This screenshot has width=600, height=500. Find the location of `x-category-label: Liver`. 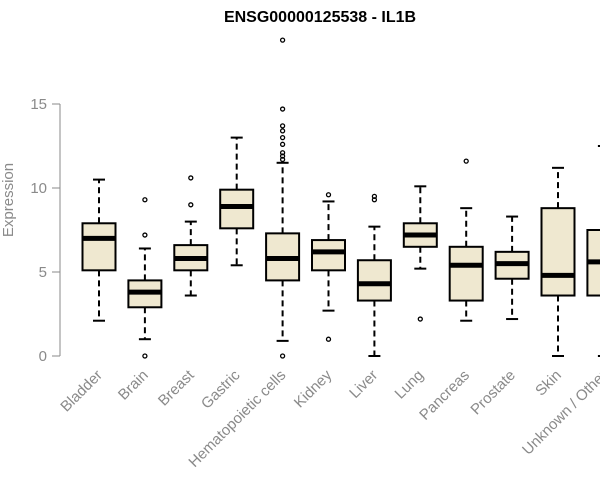

x-category-label: Liver is located at coordinates (363, 384).